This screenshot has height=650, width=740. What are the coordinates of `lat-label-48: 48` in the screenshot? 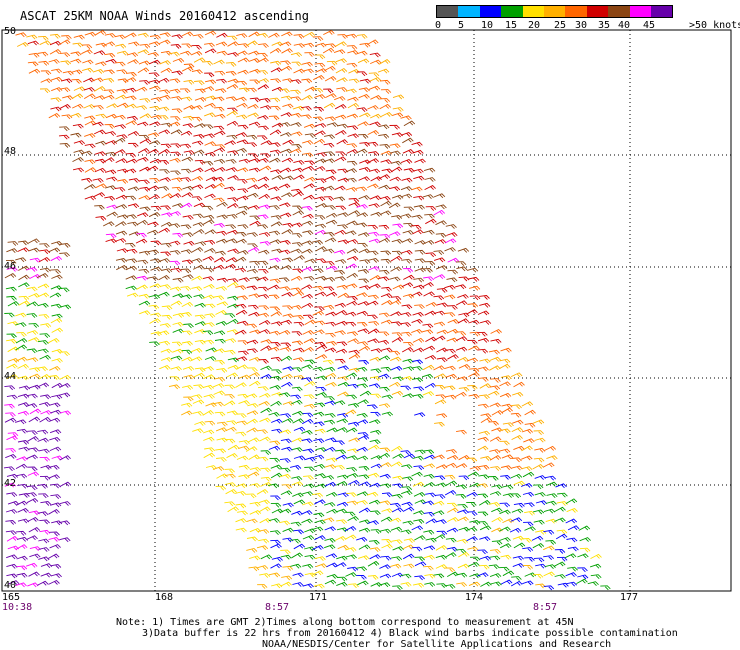 It's located at (10, 151).